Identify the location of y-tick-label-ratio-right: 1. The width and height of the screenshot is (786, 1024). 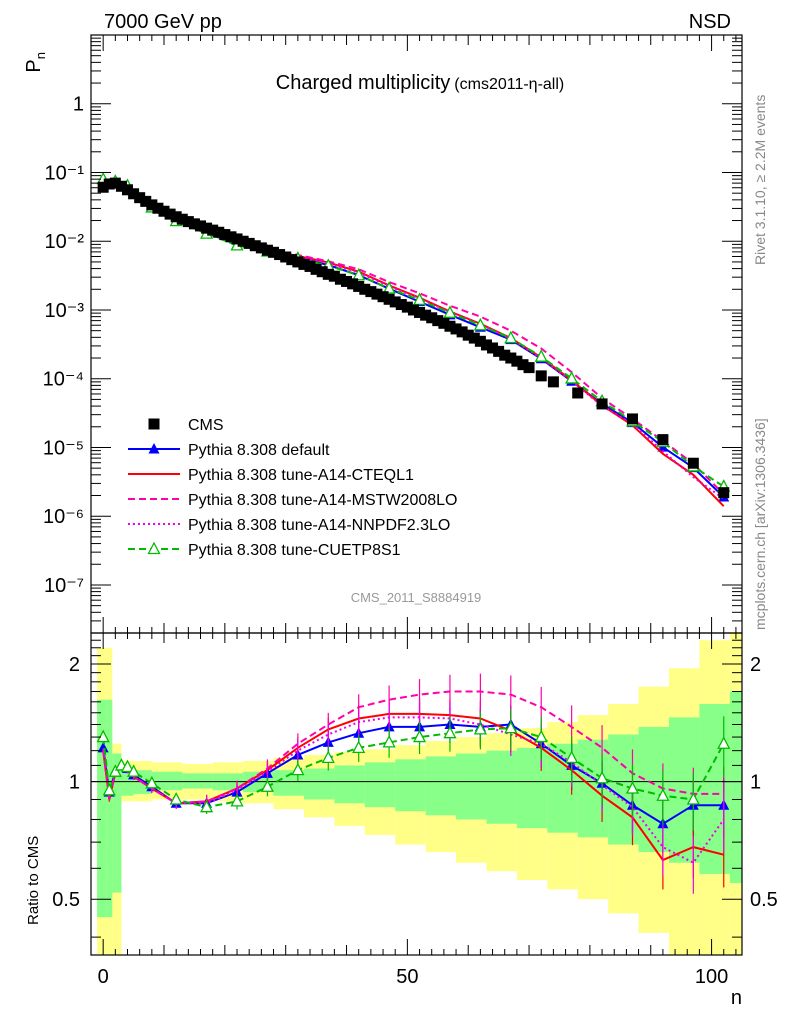
(755, 783).